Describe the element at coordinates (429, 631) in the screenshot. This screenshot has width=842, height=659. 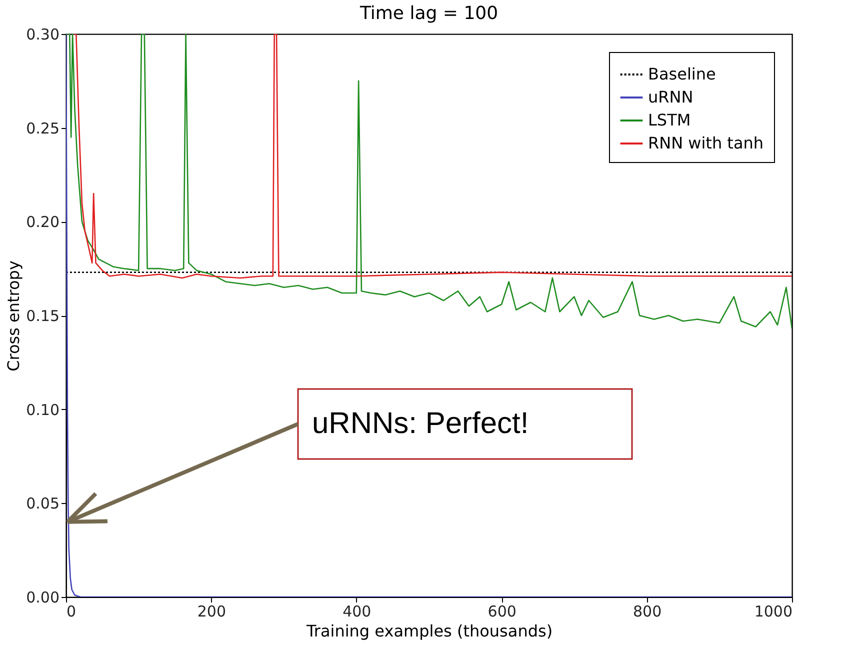
I see `x-axis-title: Training examples (thousands)` at that location.